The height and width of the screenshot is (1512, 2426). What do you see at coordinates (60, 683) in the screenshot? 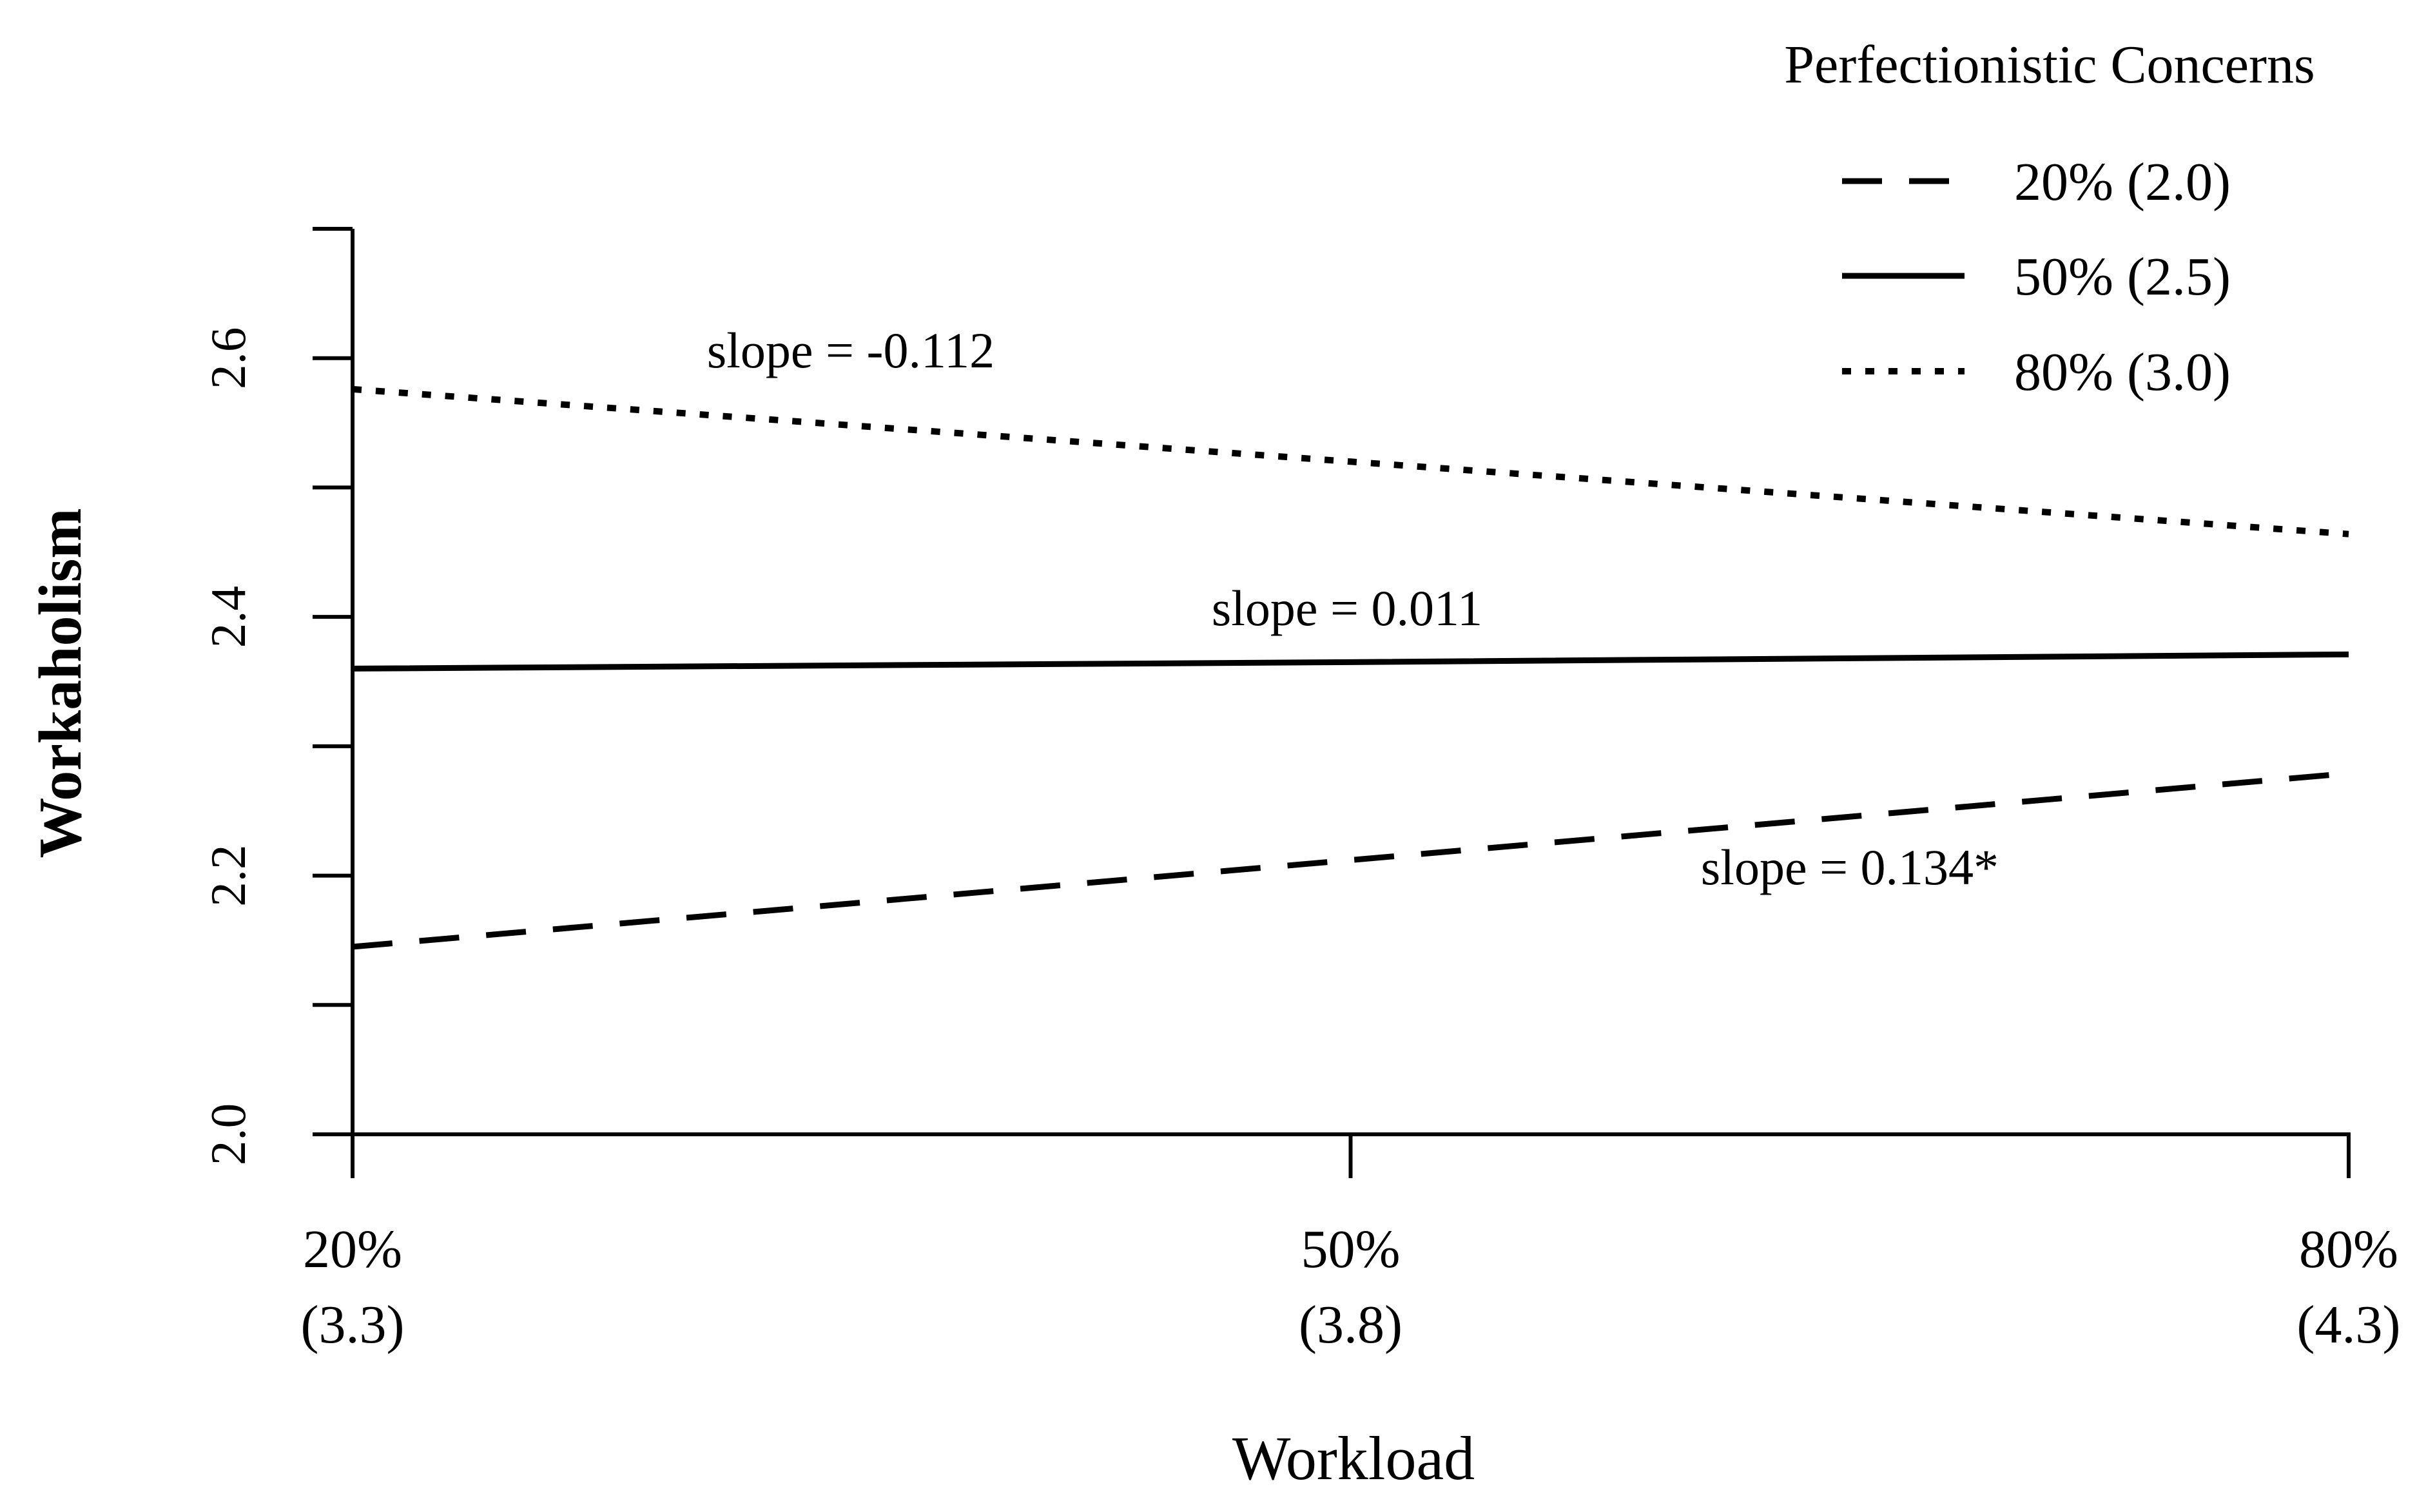
I see `y-axis-title: Workaholism` at bounding box center [60, 683].